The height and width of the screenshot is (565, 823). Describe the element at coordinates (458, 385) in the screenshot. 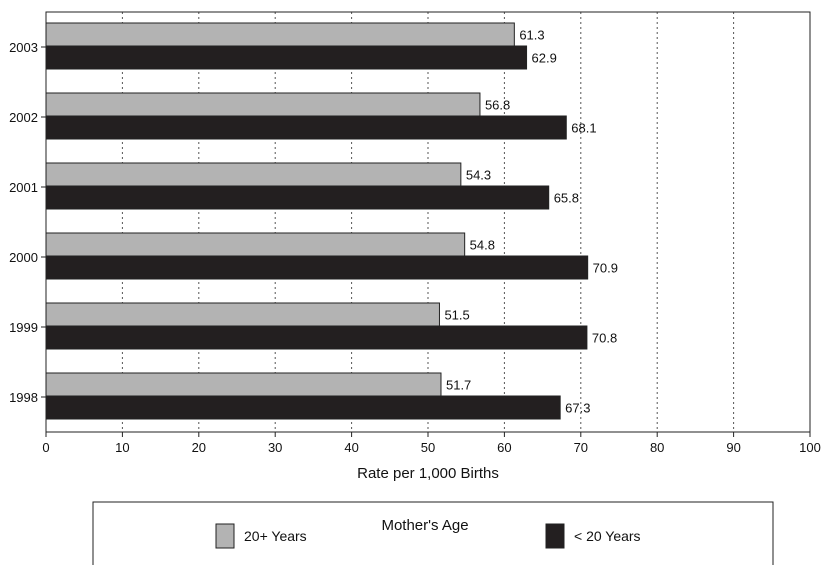

I see `value-label: 51.7` at that location.